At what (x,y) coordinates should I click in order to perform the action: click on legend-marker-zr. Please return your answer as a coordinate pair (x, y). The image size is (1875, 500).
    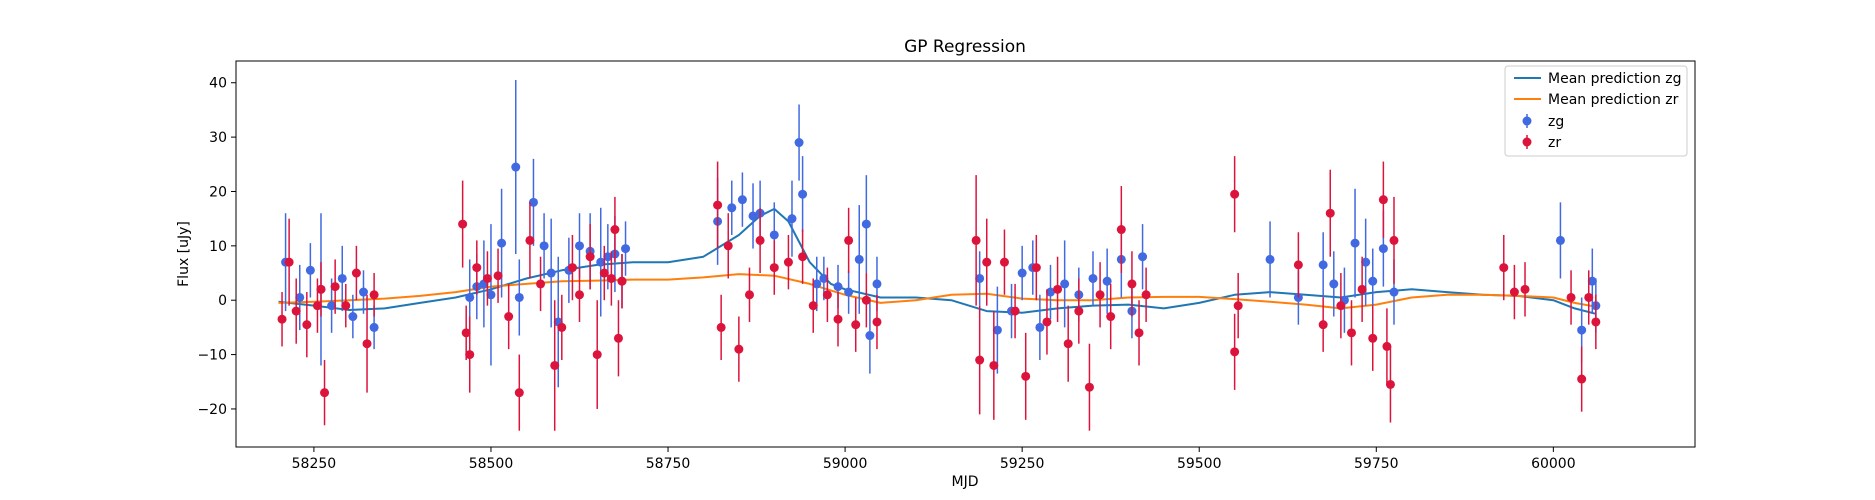
    Looking at the image, I should click on (1527, 142).